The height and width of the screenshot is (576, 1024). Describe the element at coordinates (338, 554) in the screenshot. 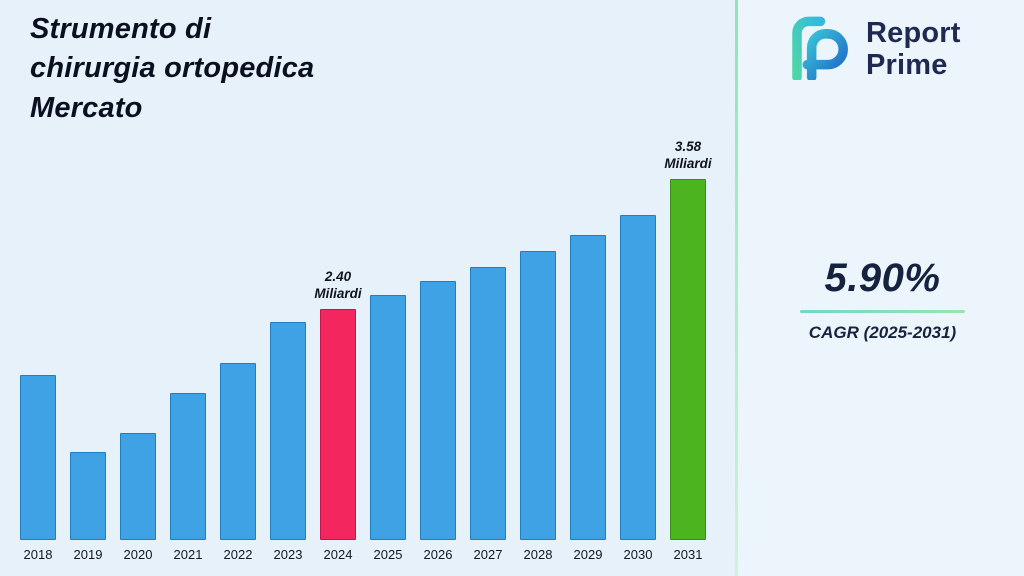

I see `axis-label-2024: 2024` at that location.